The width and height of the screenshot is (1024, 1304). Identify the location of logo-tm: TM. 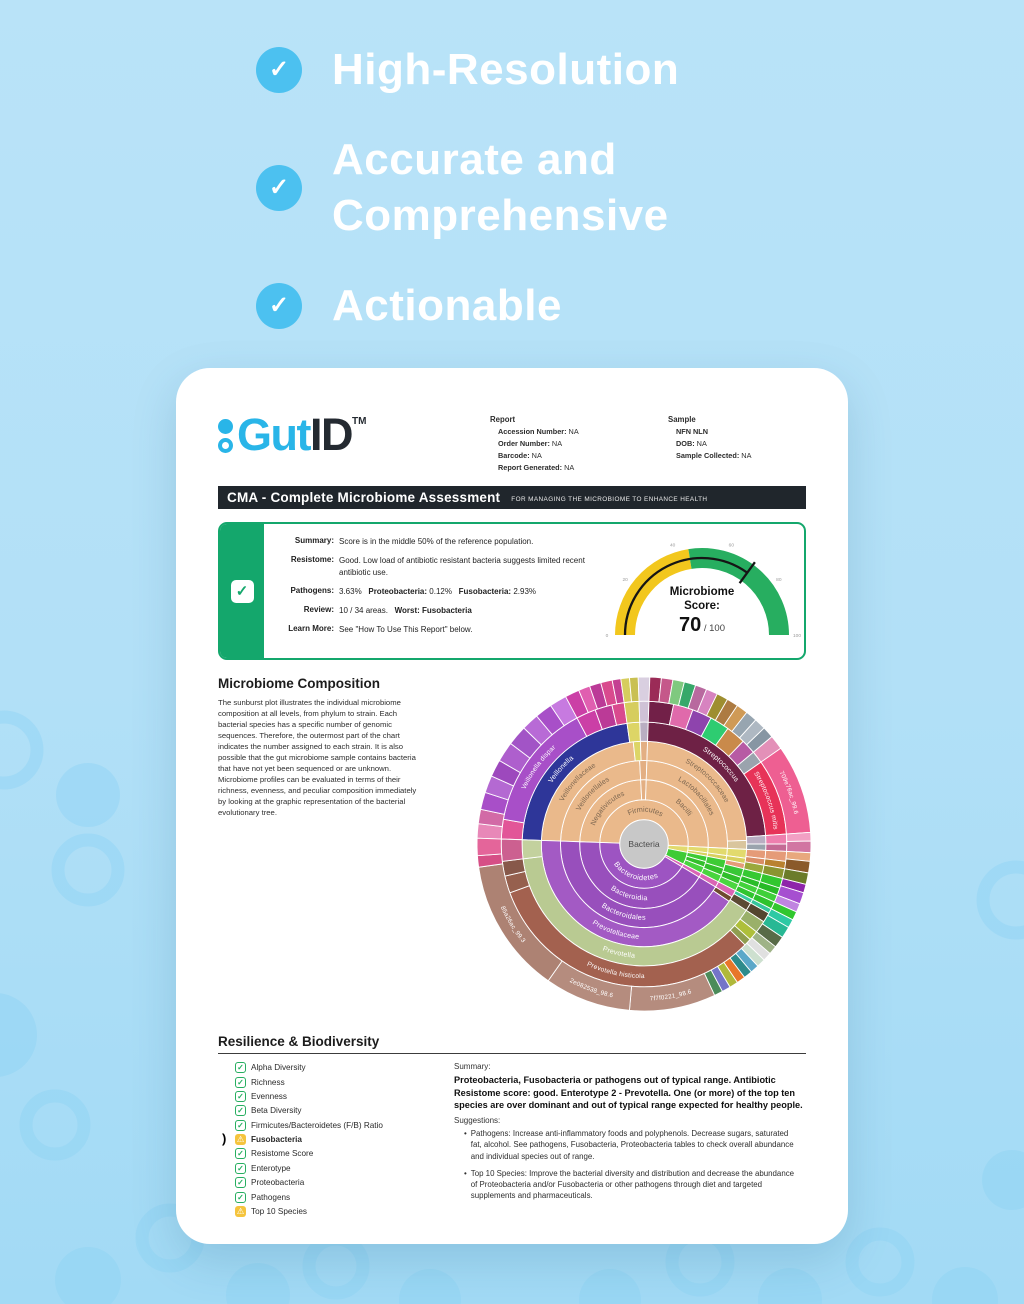
(359, 421).